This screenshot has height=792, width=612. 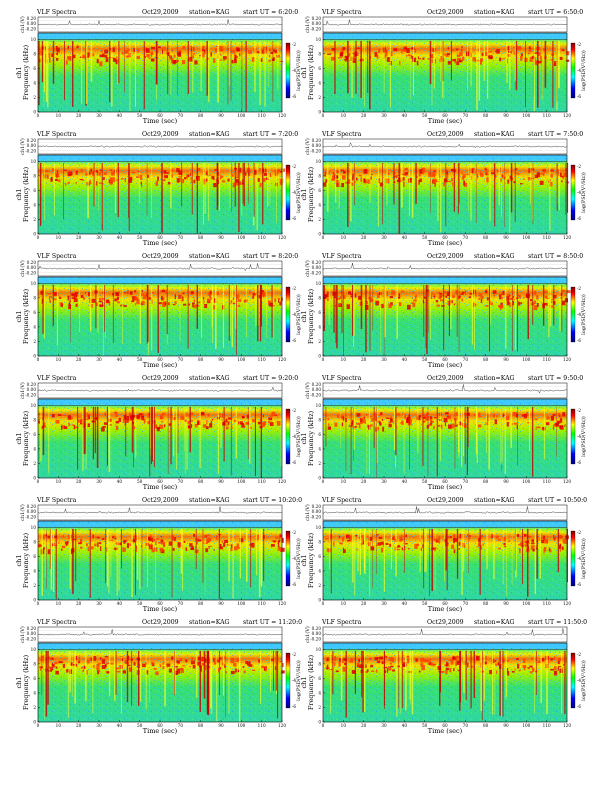 I want to click on colorbar-tick-label: -6, so click(x=294, y=218).